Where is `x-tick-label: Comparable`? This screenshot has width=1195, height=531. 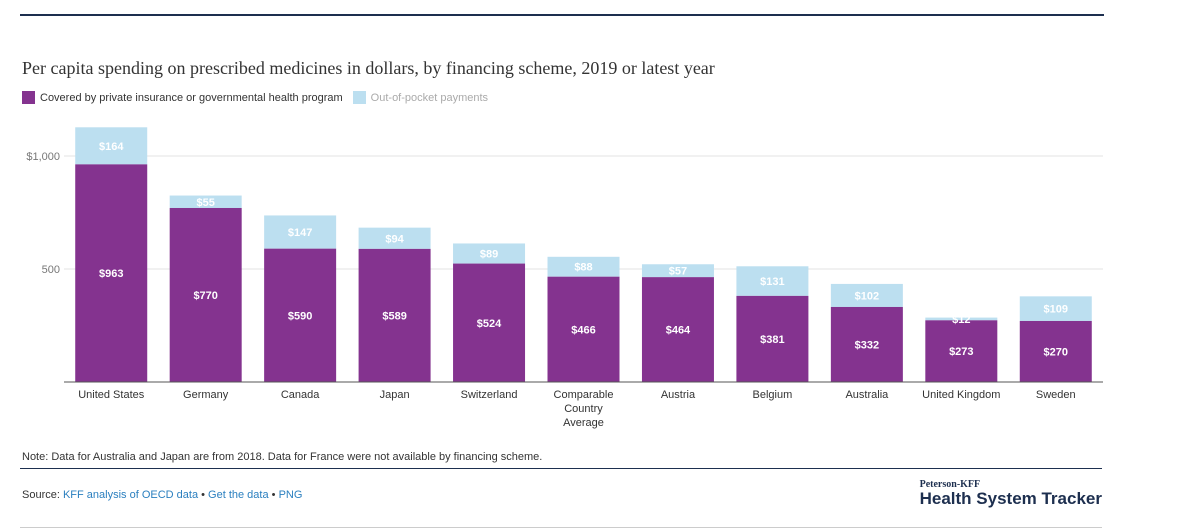 x-tick-label: Comparable is located at coordinates (584, 395).